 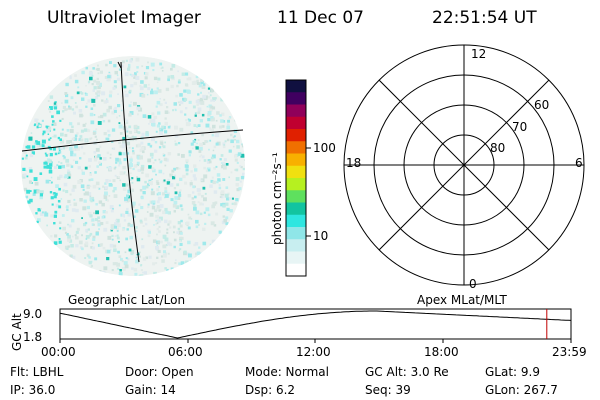 What do you see at coordinates (150, 390) in the screenshot?
I see `info-gain: Gain: 14` at bounding box center [150, 390].